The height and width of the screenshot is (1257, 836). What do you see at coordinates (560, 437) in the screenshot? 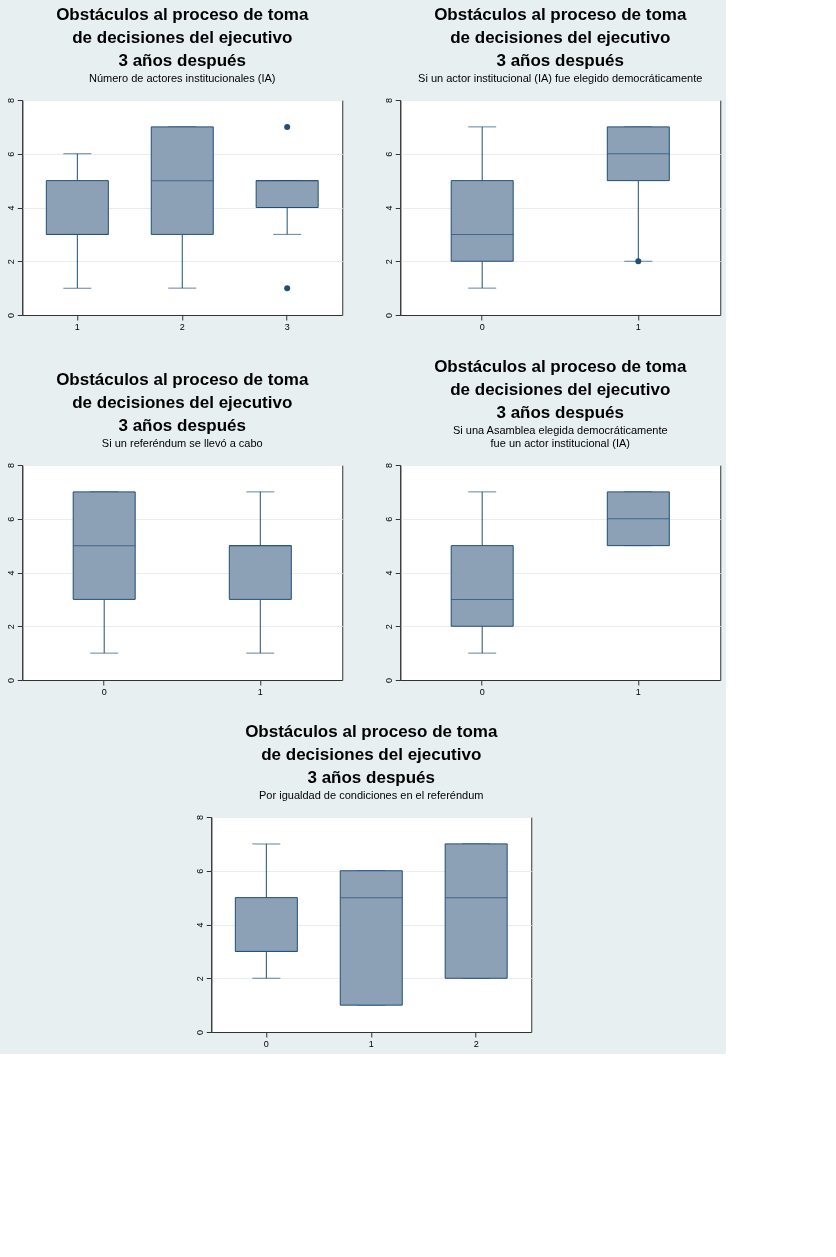
I see `chart-subtitle: Si una Asamblea elegida democráticamente fue un actor institucional (IA)` at bounding box center [560, 437].